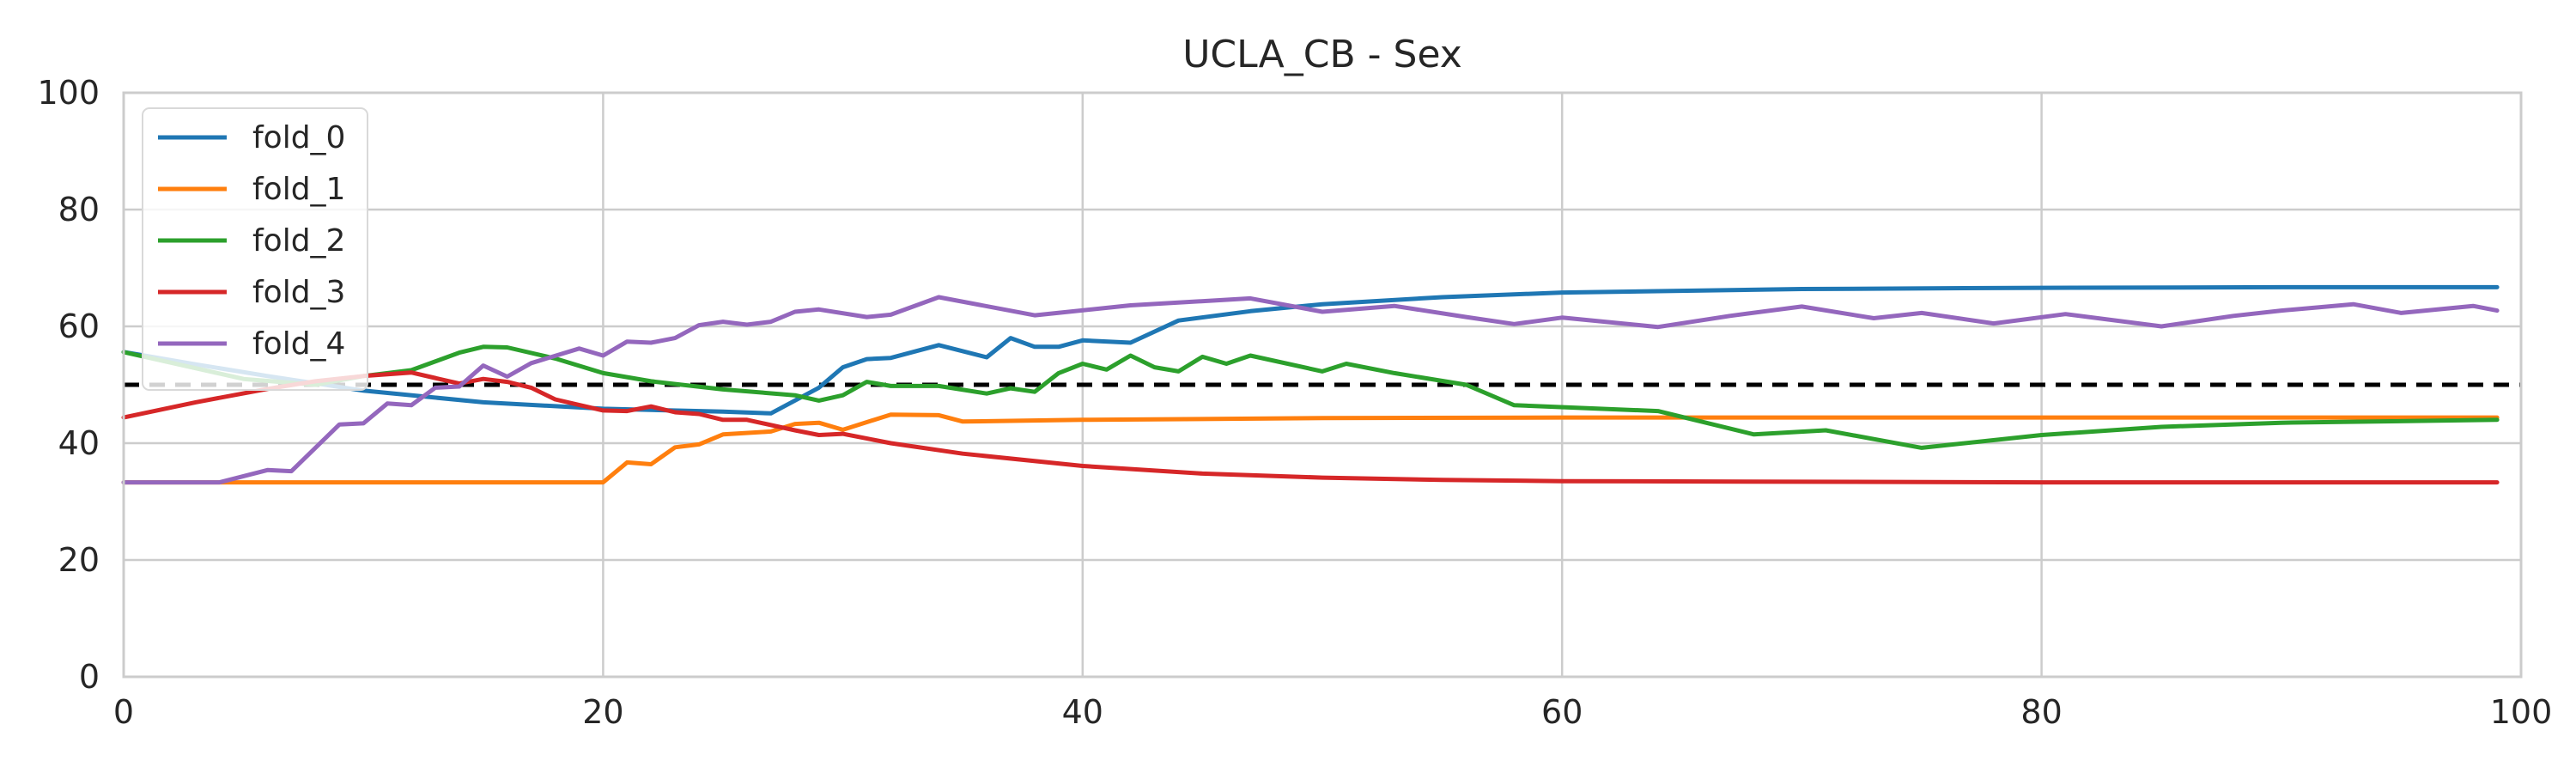 The width and height of the screenshot is (2576, 773). I want to click on x-axis-ticks: 0 20 40 60 80 100, so click(1332, 712).